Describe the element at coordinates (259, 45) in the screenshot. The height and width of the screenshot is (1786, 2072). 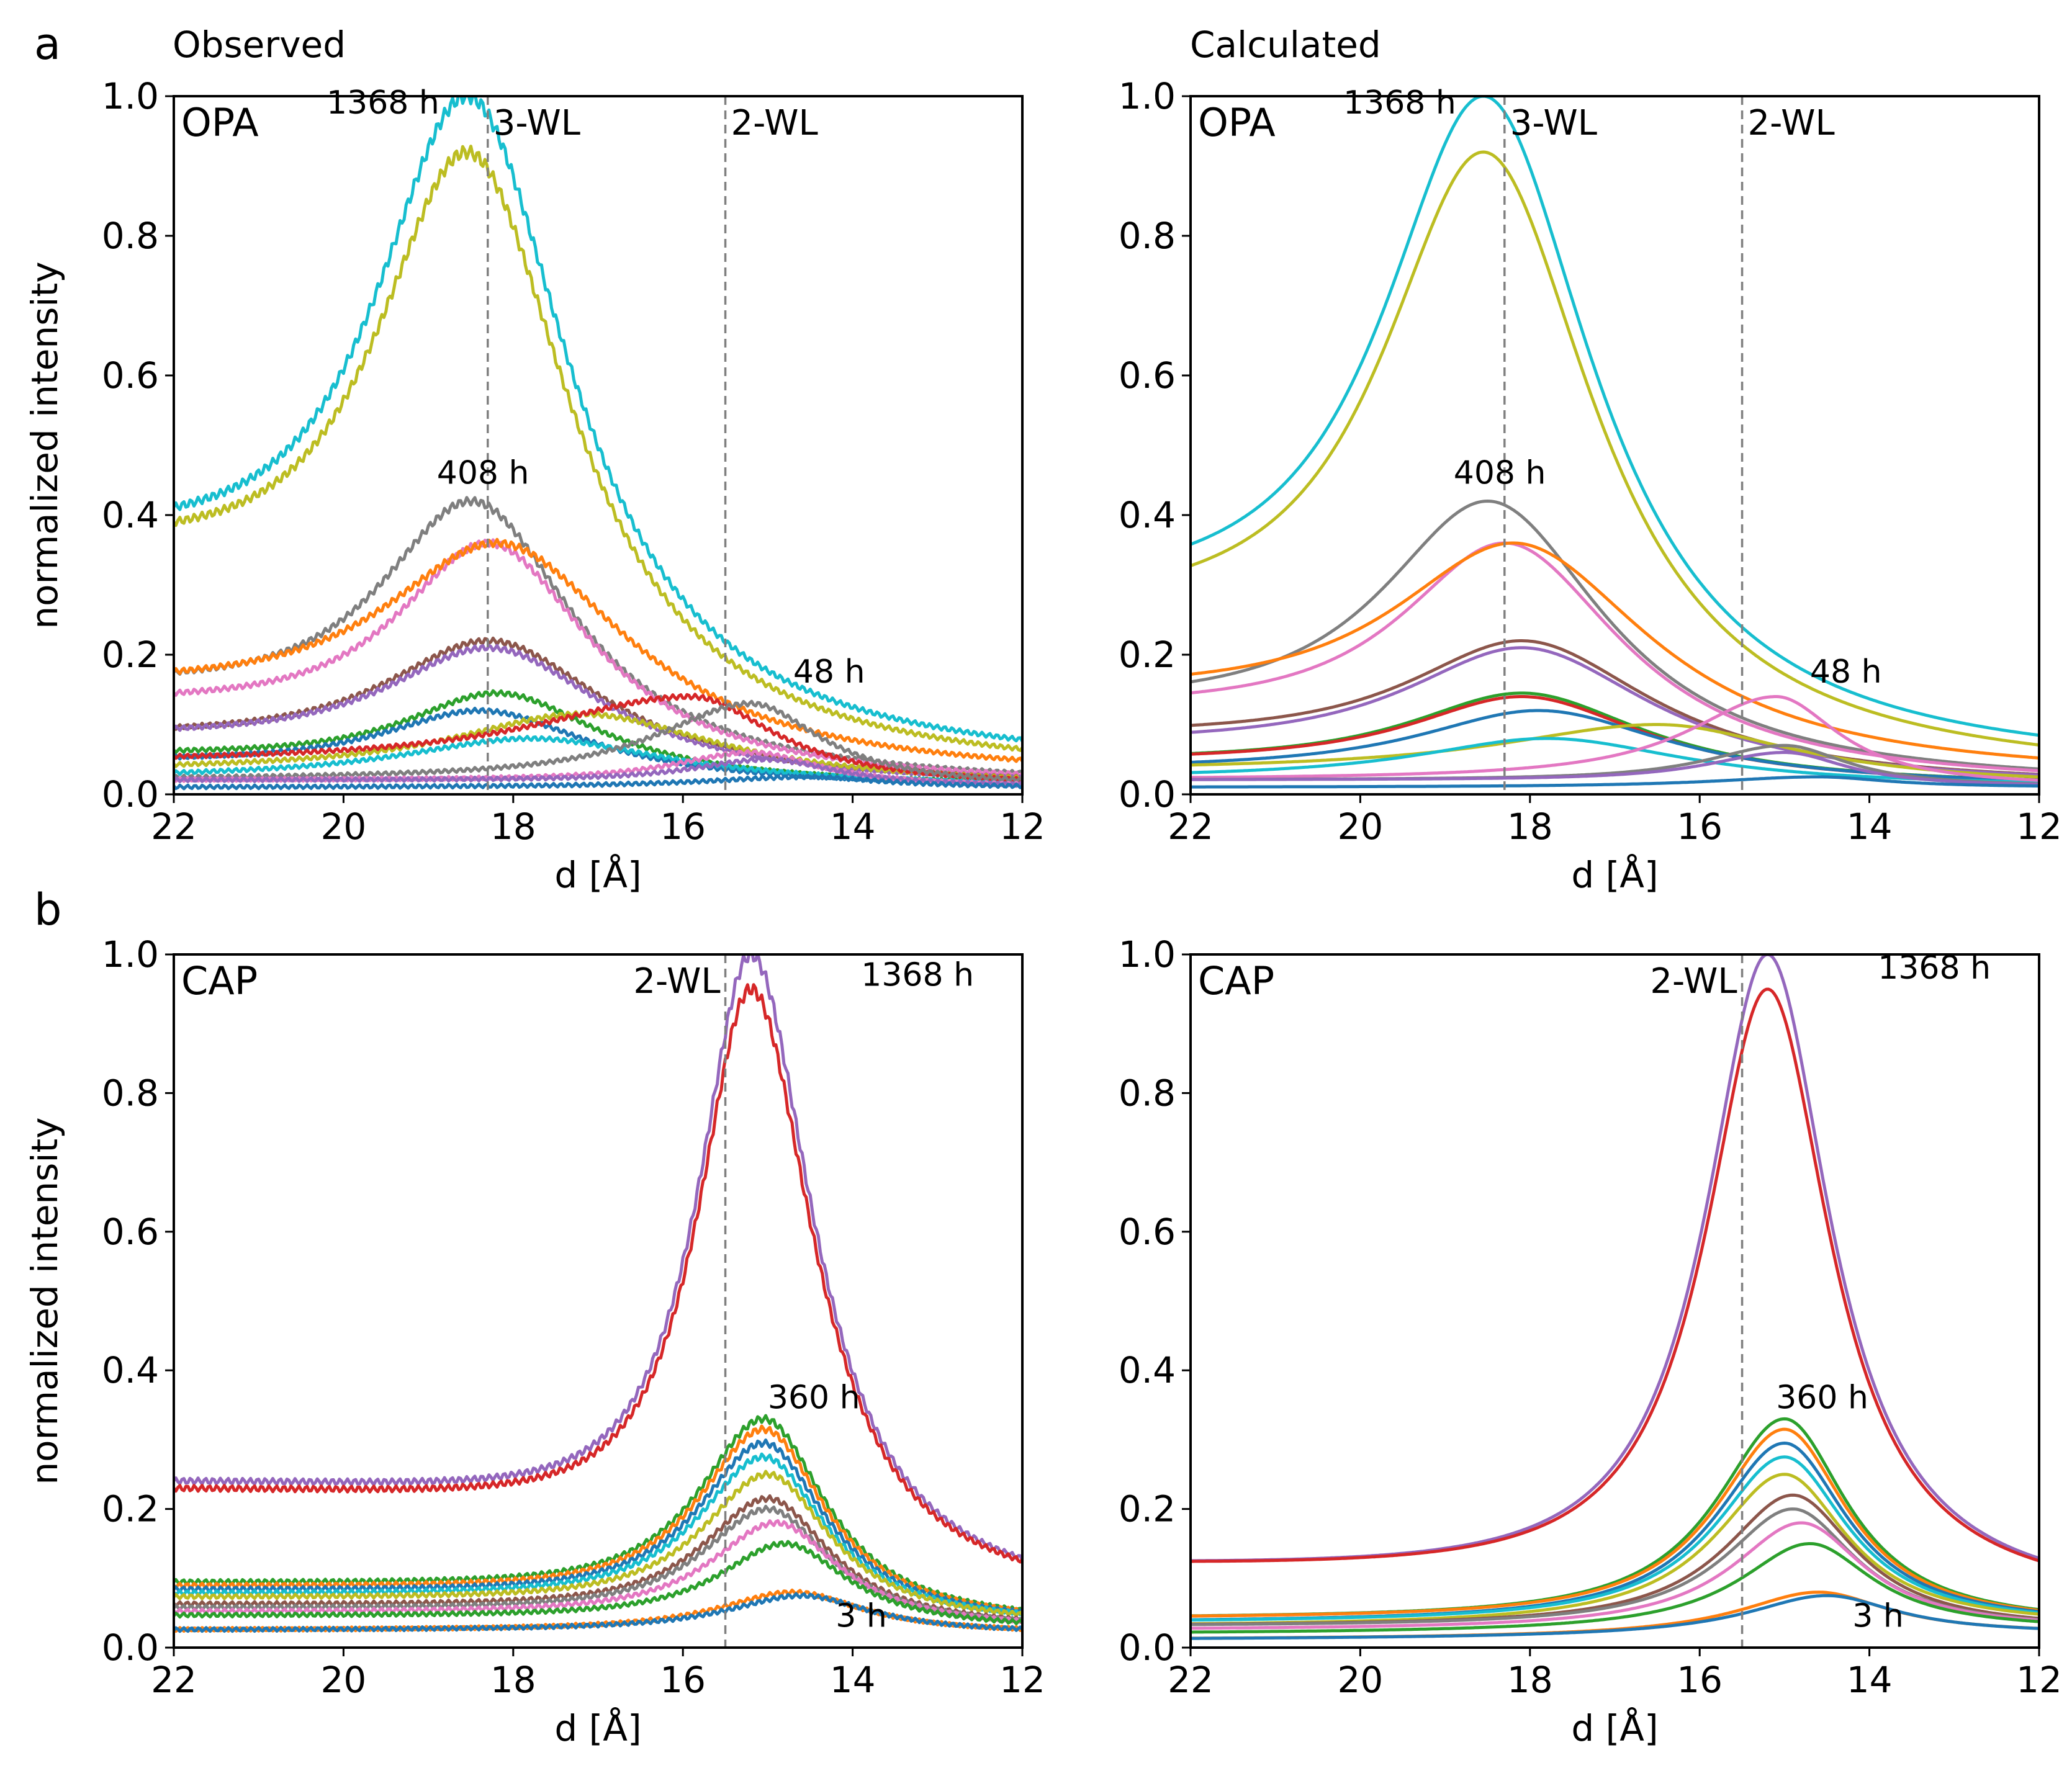
I see `column-title-observed: Observed` at that location.